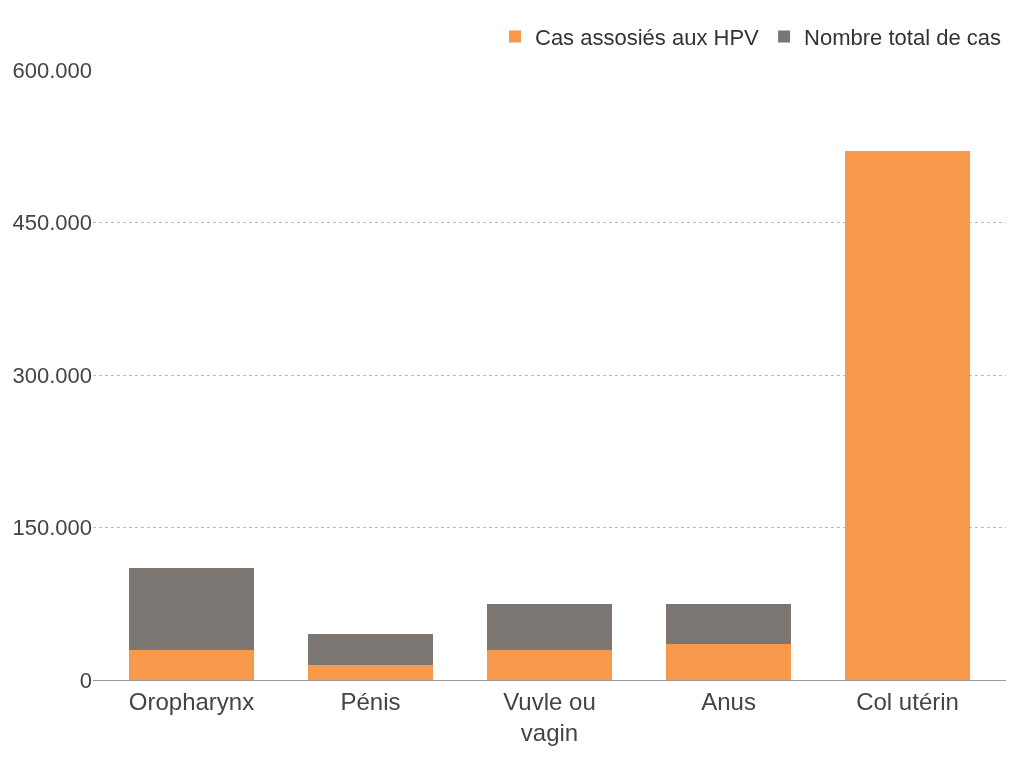  Describe the element at coordinates (728, 701) in the screenshot. I see `x-tick-label: Anus` at that location.